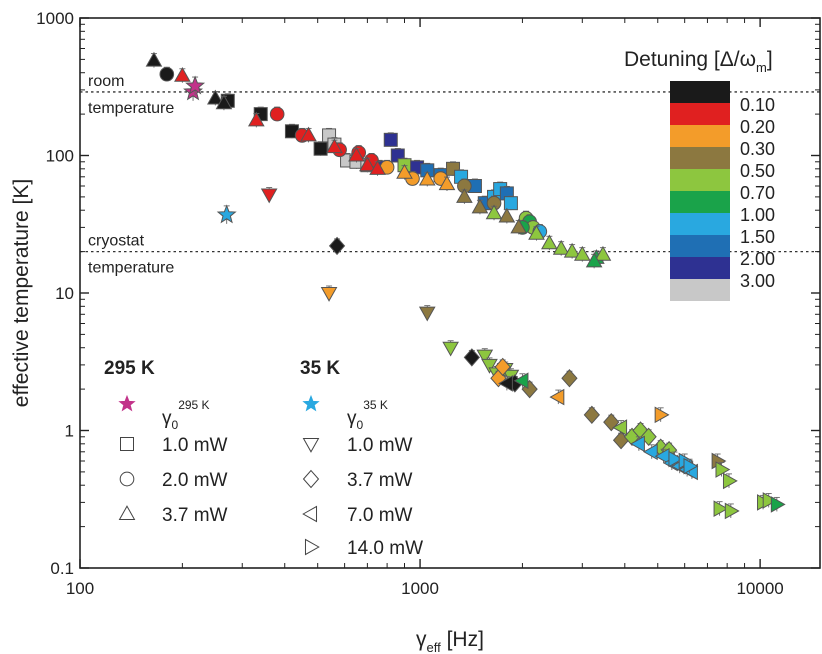 The width and height of the screenshot is (822, 654). Describe the element at coordinates (462, 639) in the screenshot. I see `x-axis-label-unit: [Hz]` at that location.